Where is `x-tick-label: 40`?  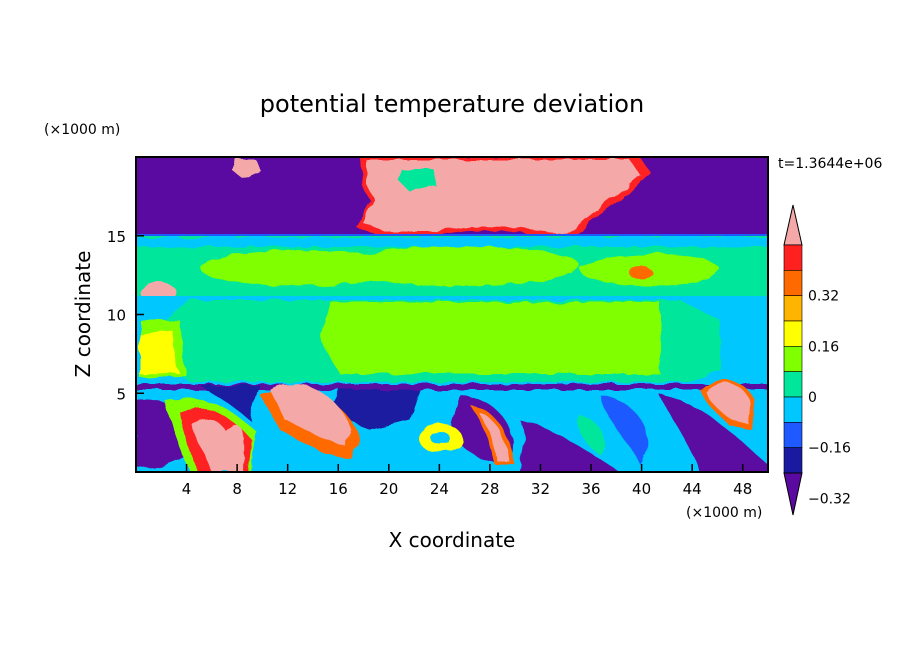
x-tick-label: 40 is located at coordinates (641, 489).